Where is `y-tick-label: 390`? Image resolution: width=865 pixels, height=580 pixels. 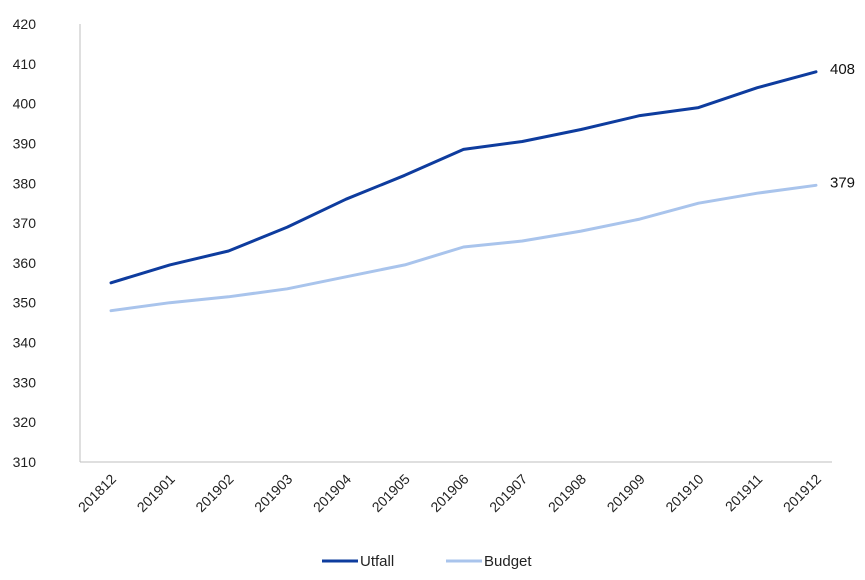 y-tick-label: 390 is located at coordinates (25, 143).